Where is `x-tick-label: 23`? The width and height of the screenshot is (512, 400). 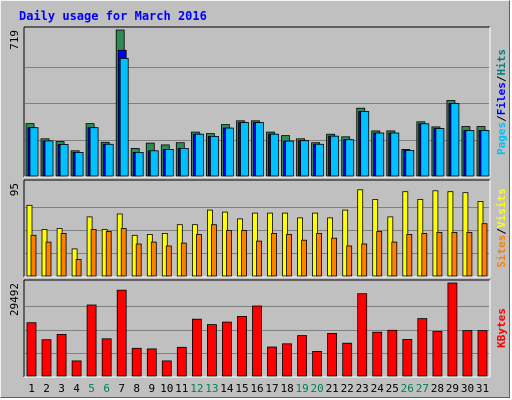 x-tick-label: 23 is located at coordinates (362, 388).